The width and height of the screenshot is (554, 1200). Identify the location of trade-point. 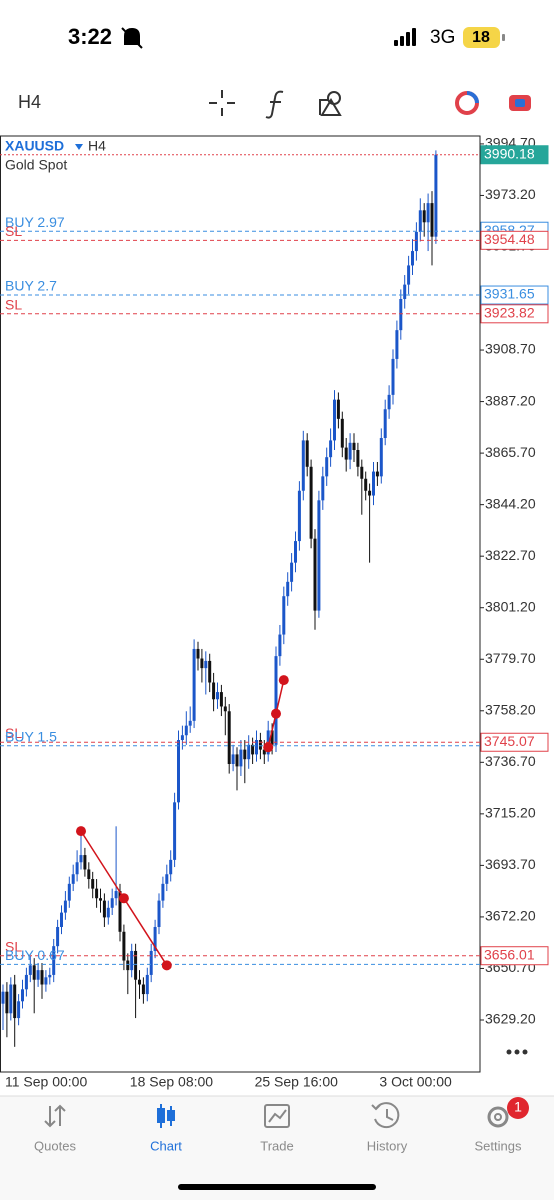
(276, 713).